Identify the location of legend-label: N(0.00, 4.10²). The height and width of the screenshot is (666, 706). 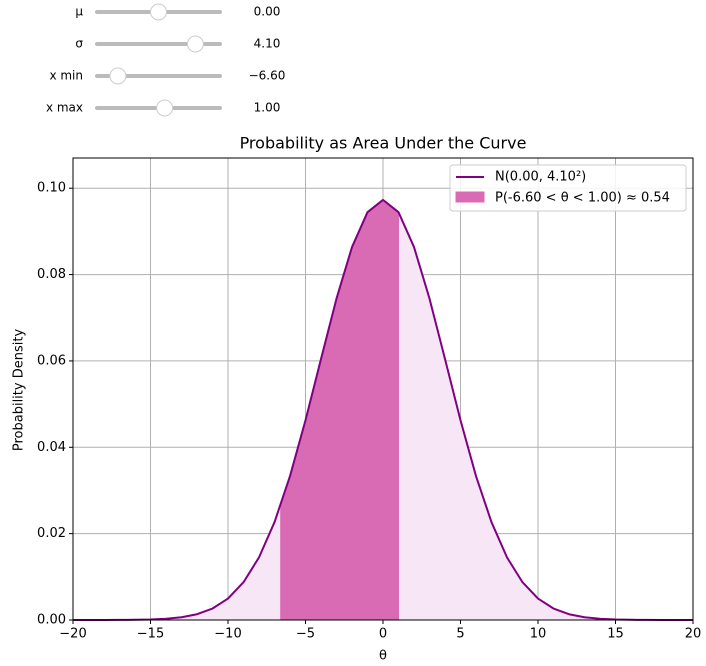
(540, 177).